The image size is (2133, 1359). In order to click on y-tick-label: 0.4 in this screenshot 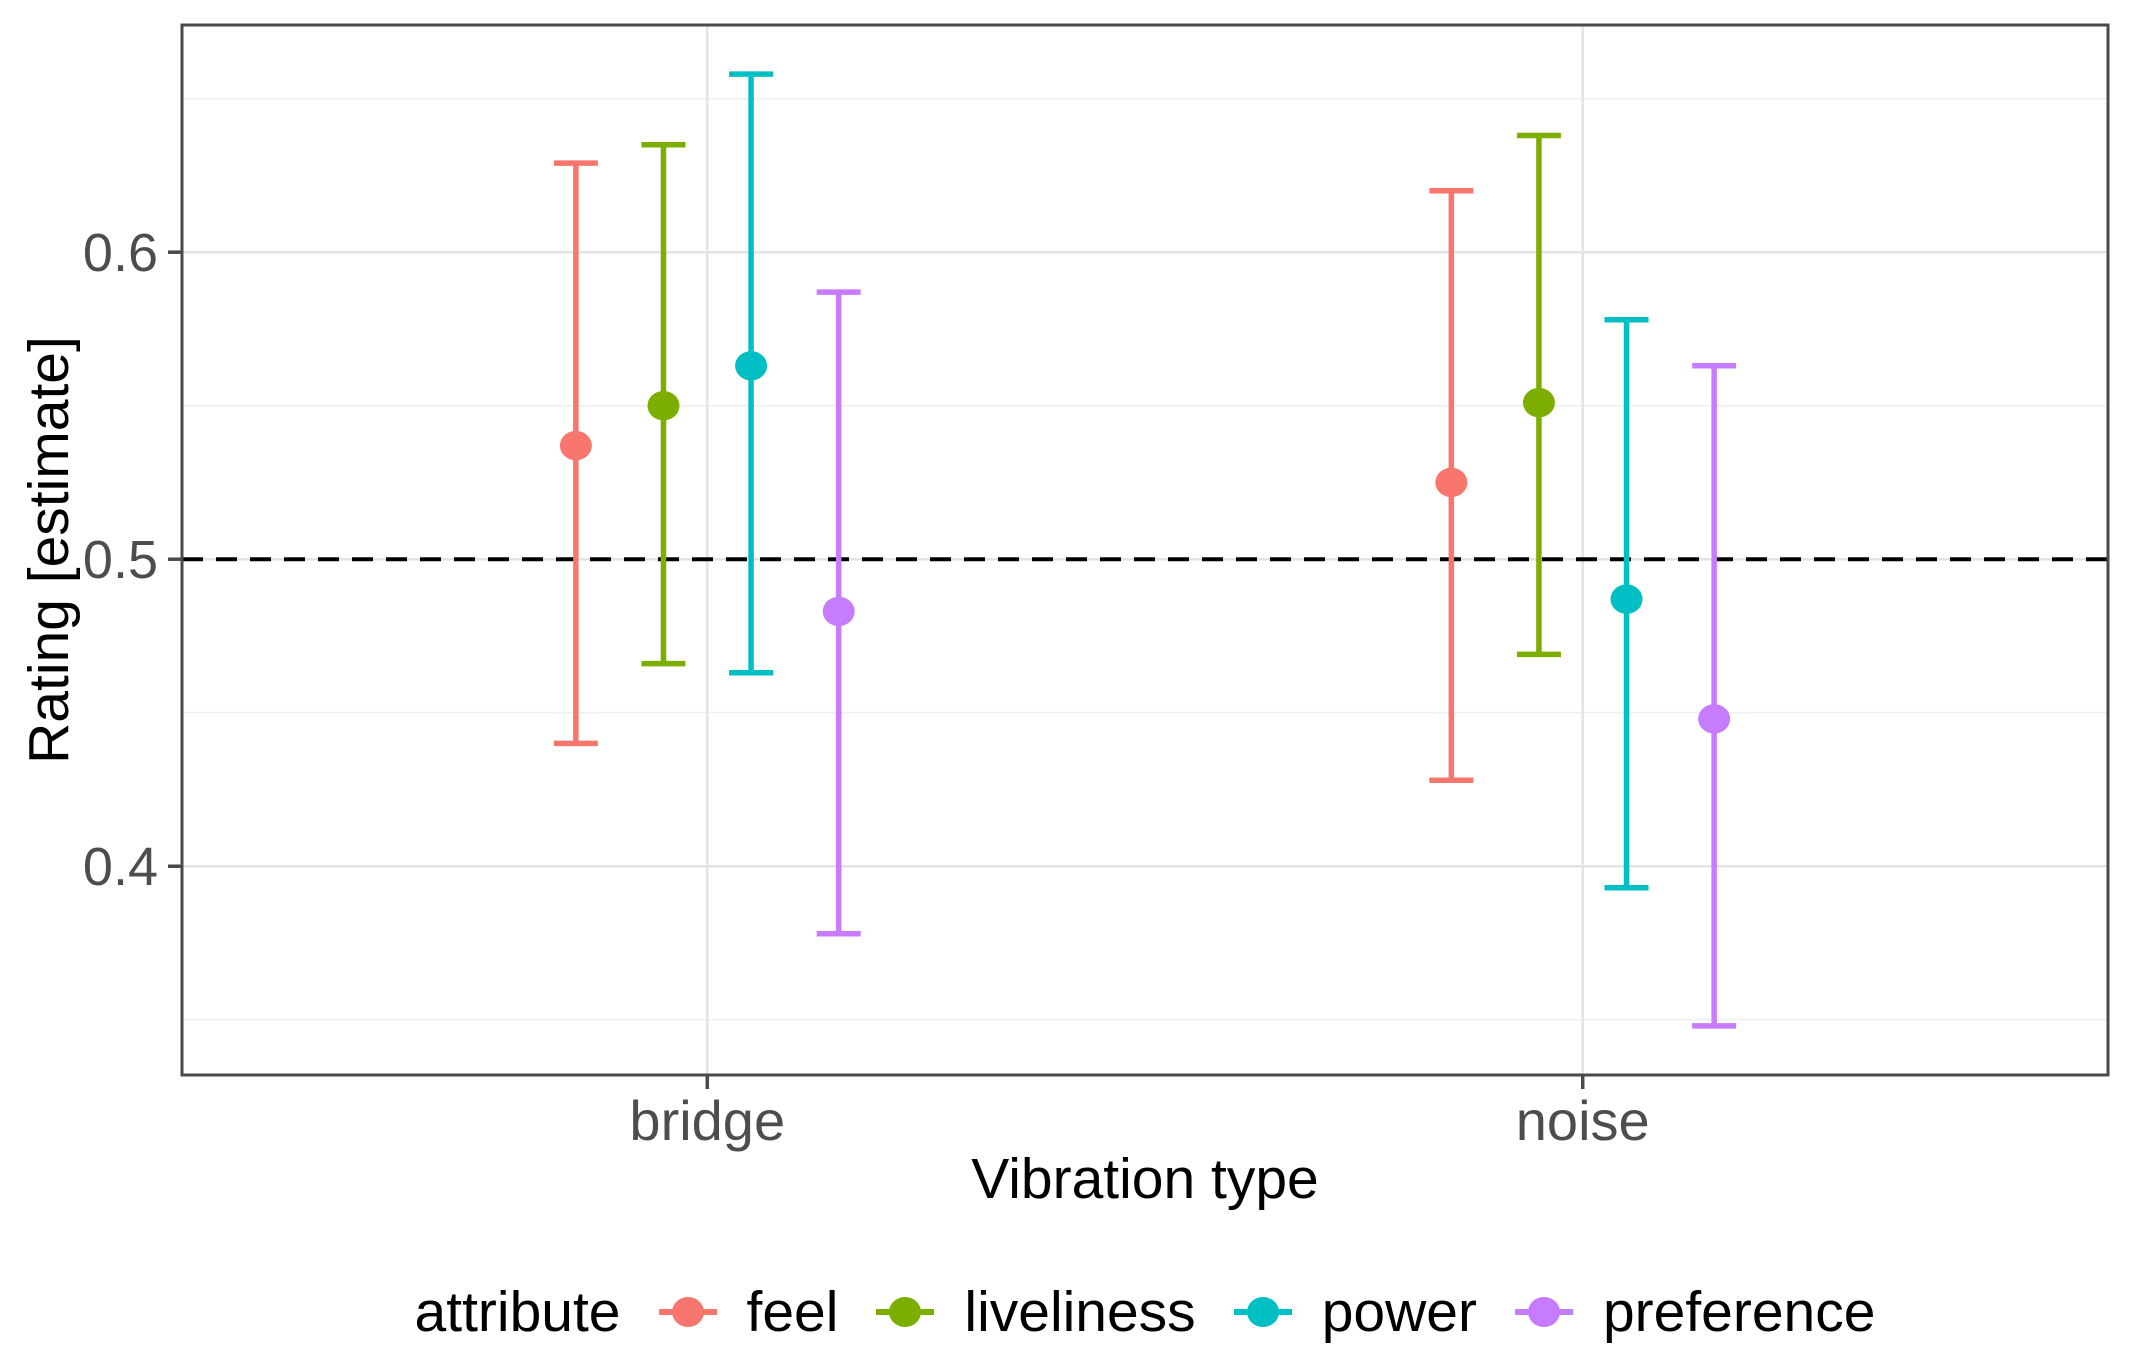, I will do `click(120, 867)`.